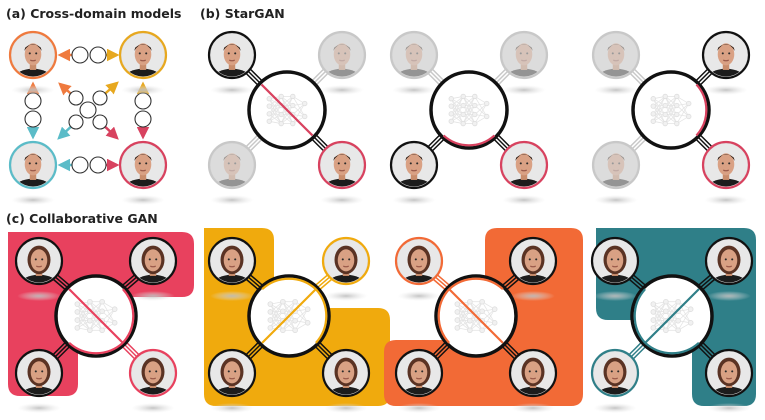 The width and height of the screenshot is (765, 420). What do you see at coordinates (289, 316) in the screenshot?
I see `mapping-line` at bounding box center [289, 316].